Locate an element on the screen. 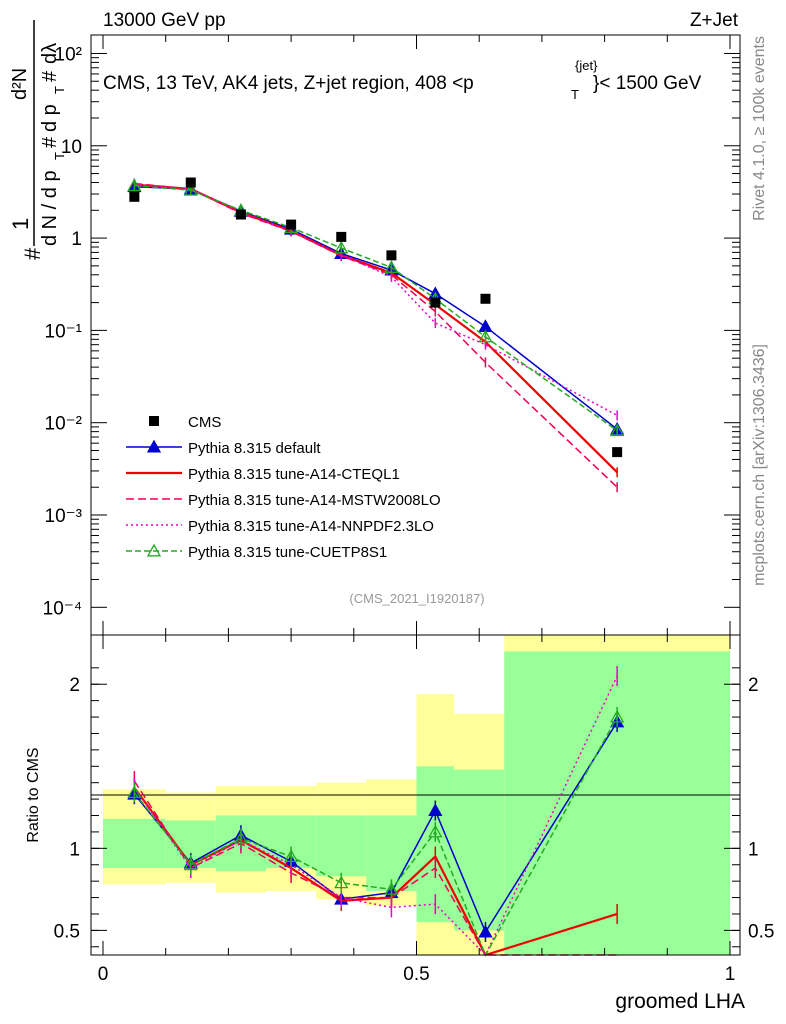 The image size is (786, 1024). main-y-tick-label-0: 10⁻⁴ is located at coordinates (62, 608).